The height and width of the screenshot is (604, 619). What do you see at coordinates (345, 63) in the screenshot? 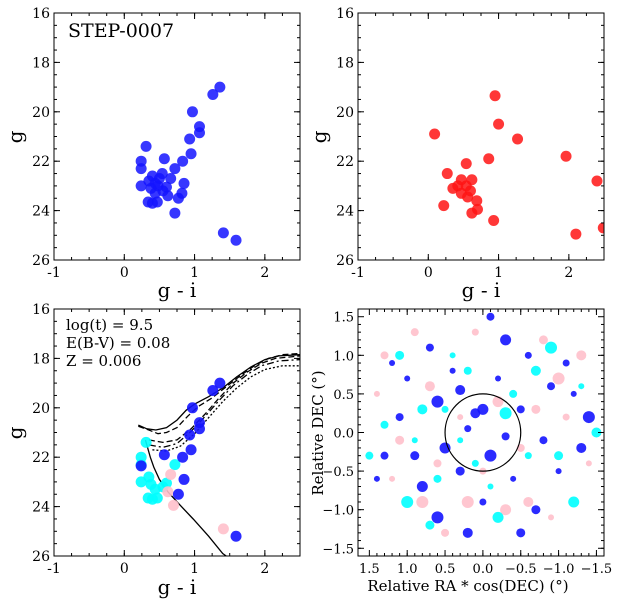
I see `y-tick-label: 18` at bounding box center [345, 63].